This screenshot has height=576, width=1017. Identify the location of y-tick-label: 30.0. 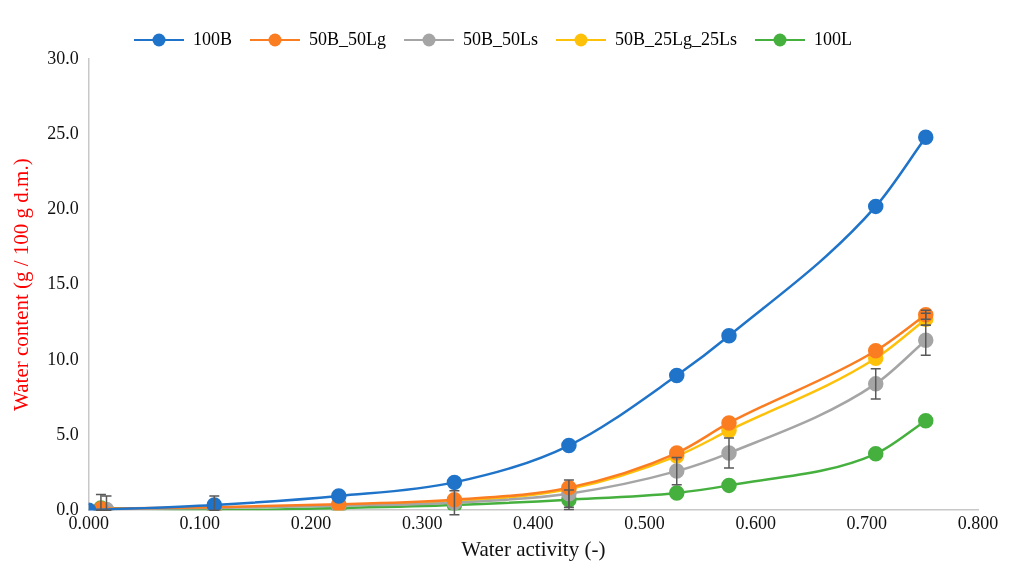
(63, 57).